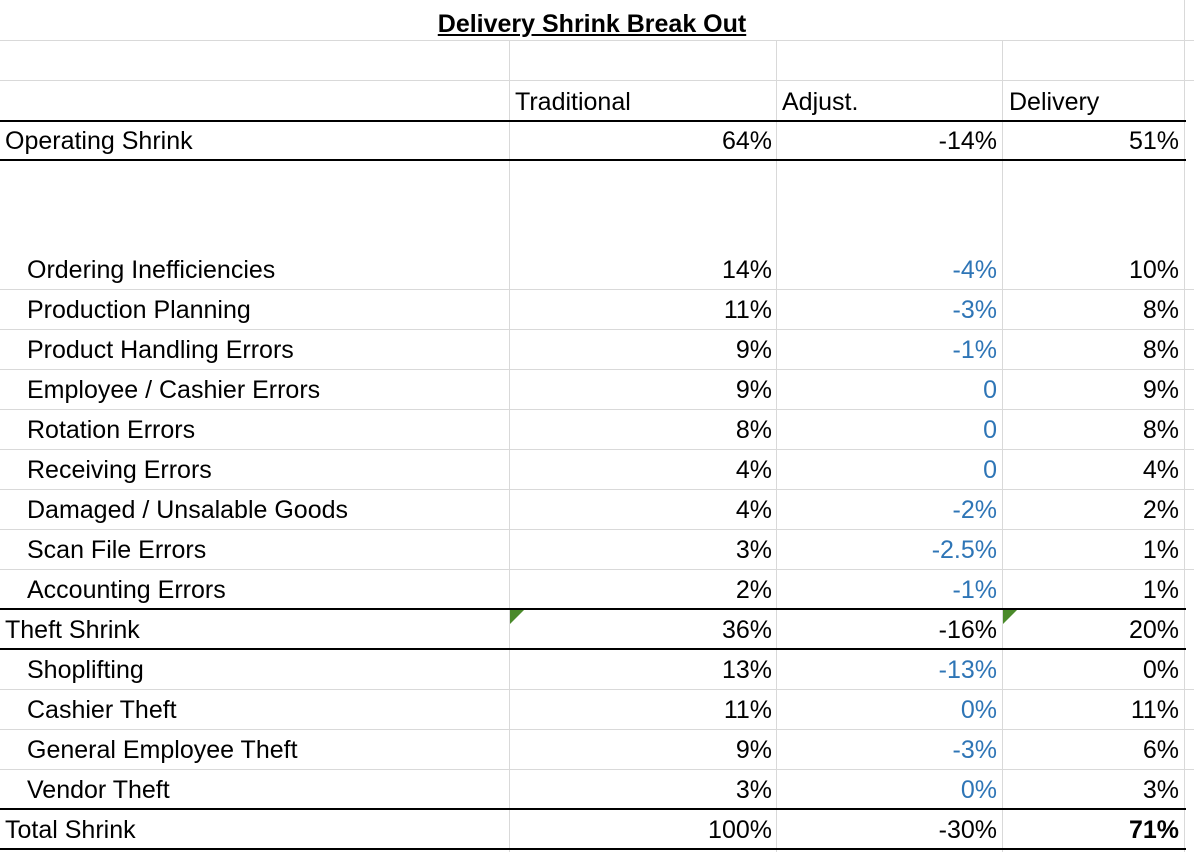 This screenshot has width=1194, height=852. I want to click on total-traditional: 100%, so click(740, 830).